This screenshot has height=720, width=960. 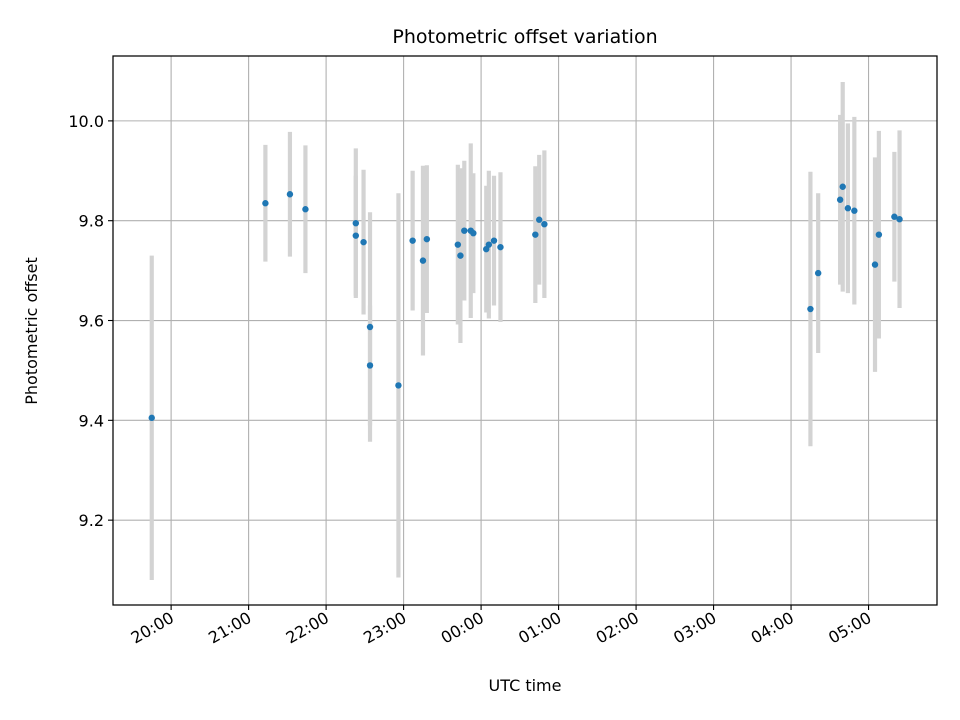 What do you see at coordinates (91, 221) in the screenshot?
I see `y-tick-label: 9.8` at bounding box center [91, 221].